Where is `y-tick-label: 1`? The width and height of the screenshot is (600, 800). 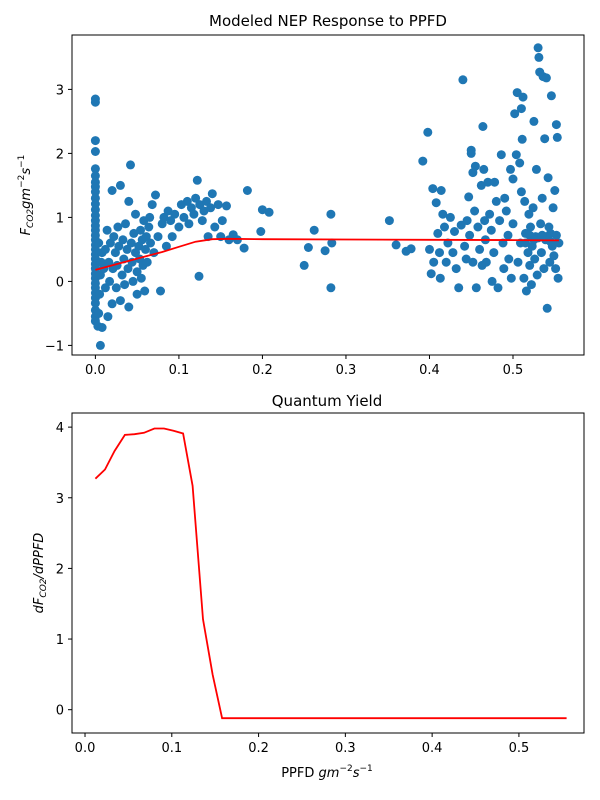 y-tick-label: 1 is located at coordinates (60, 640).